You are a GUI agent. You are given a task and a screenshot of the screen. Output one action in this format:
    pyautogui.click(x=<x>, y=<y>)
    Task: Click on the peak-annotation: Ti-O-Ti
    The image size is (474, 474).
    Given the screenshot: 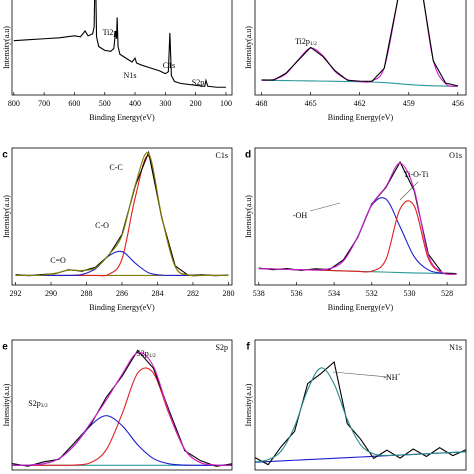 What is the action you would take?
    pyautogui.click(x=417, y=174)
    